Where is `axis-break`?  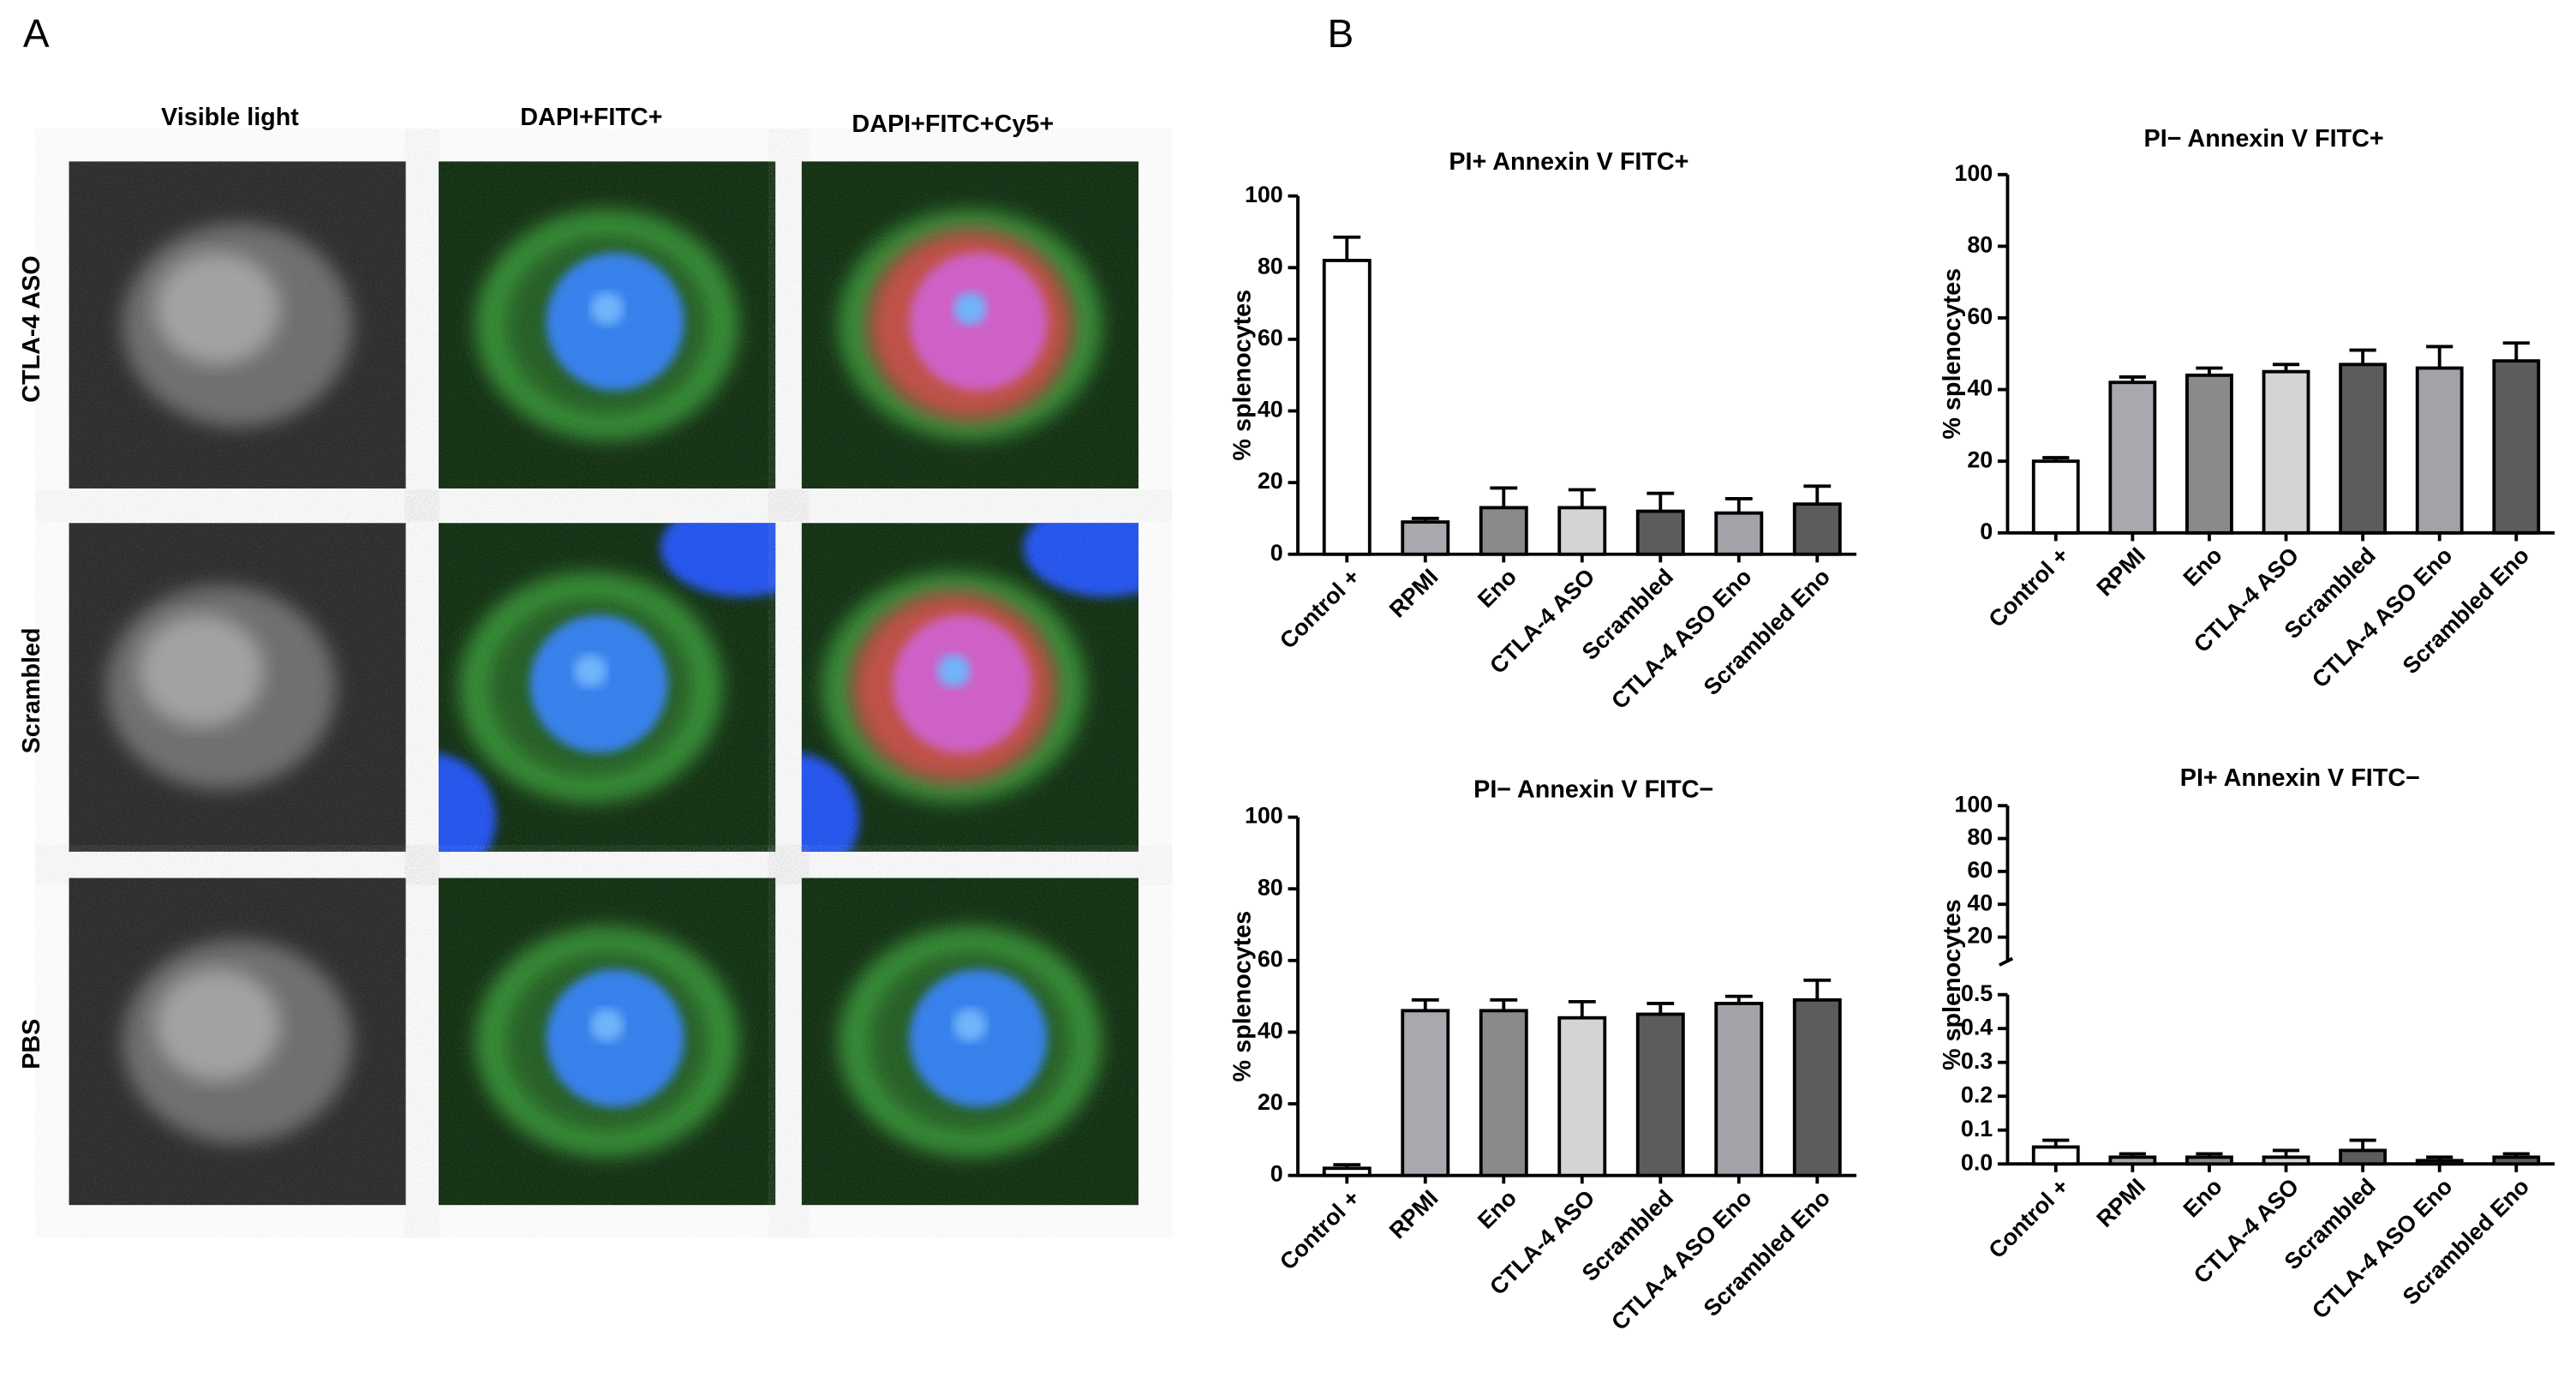 axis-break is located at coordinates (2006, 962).